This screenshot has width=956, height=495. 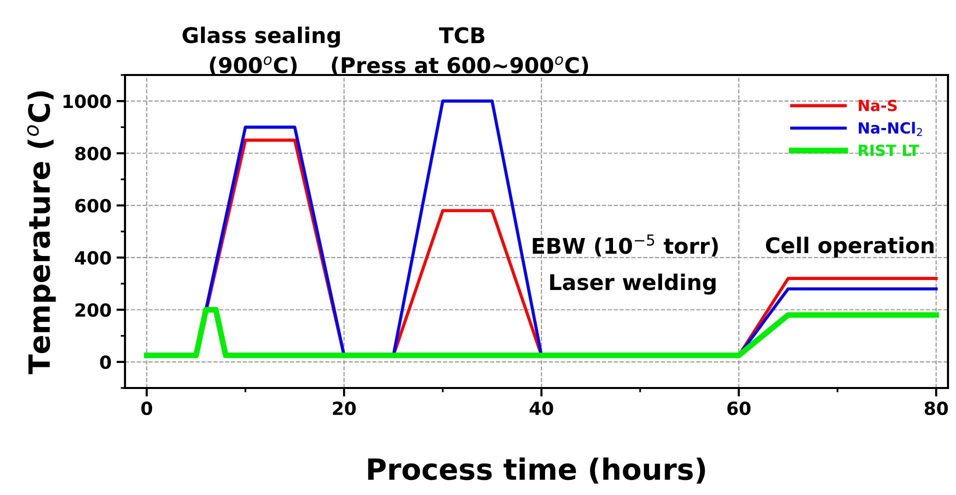 I want to click on legend-label: Na-NCl$_{2}$, so click(x=890, y=129).